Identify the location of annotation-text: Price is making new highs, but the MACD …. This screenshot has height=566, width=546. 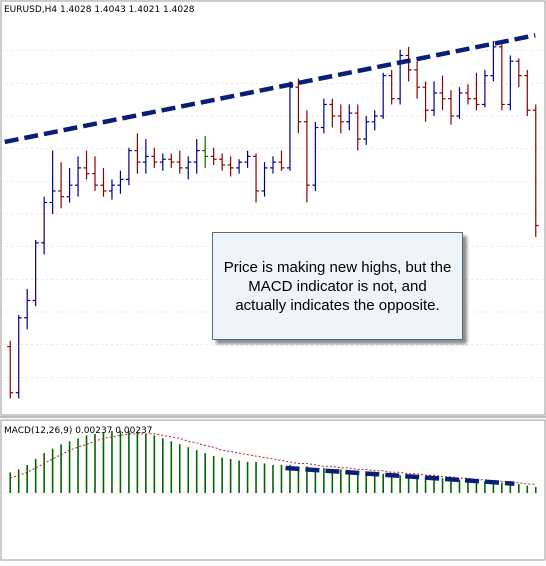
(338, 286).